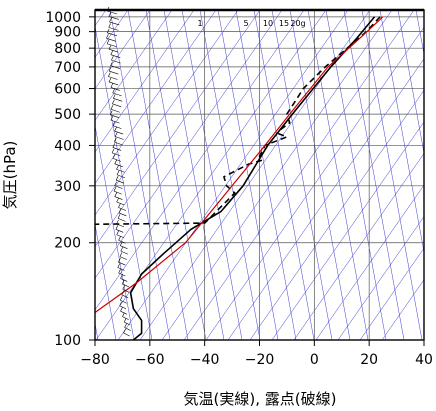 Image resolution: width=436 pixels, height=411 pixels. I want to click on x-tick-label: 40, so click(424, 360).